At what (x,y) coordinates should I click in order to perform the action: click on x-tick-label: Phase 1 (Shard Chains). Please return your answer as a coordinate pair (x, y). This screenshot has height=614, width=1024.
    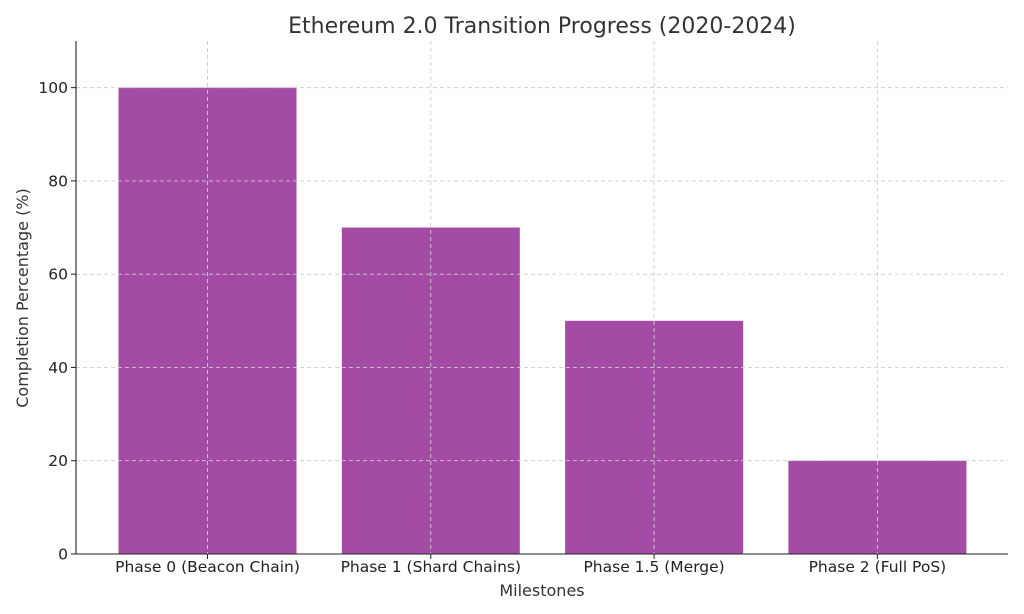
    Looking at the image, I should click on (431, 567).